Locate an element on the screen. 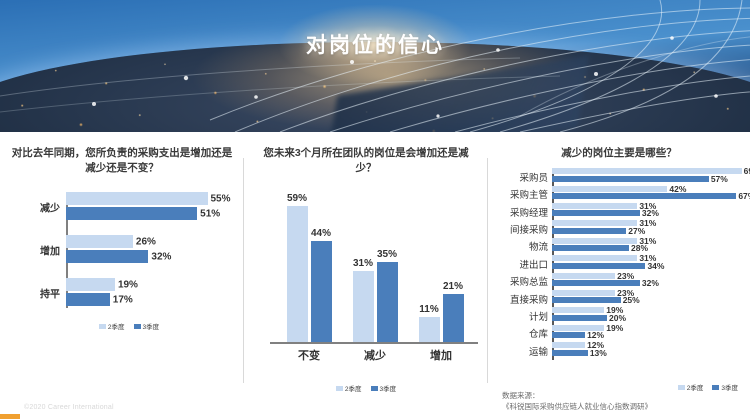 The width and height of the screenshot is (750, 419). bar-row-q3: 17% is located at coordinates (155, 300).